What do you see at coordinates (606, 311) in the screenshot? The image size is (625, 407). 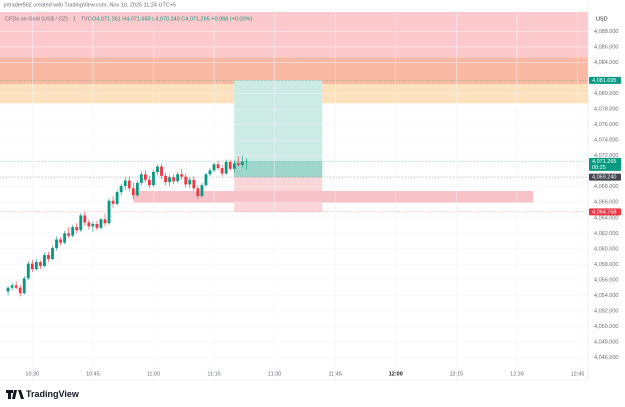 I see `y-tick-label: 4,052.000` at bounding box center [606, 311].